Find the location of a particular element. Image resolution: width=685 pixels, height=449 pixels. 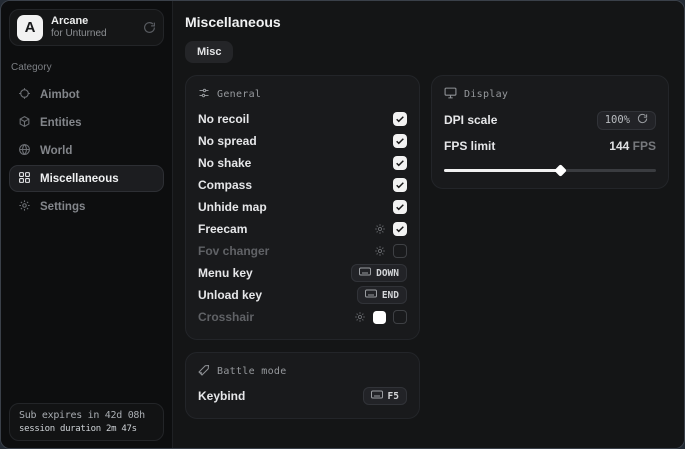

key-label: END is located at coordinates (390, 295).